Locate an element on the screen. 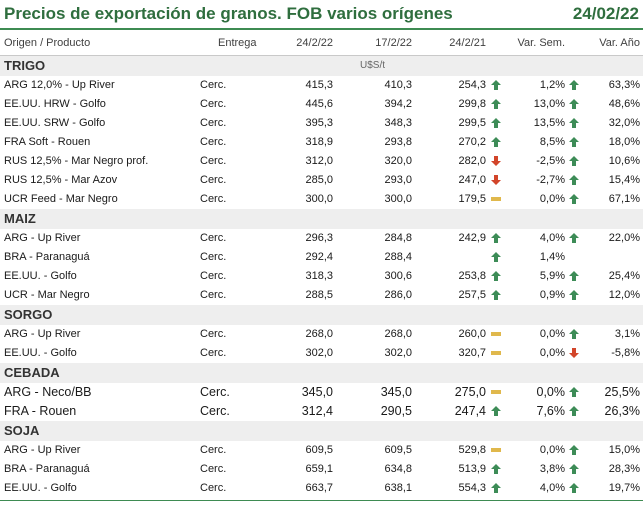 The image size is (643, 515). row-price-current: 292,4 is located at coordinates (319, 257).